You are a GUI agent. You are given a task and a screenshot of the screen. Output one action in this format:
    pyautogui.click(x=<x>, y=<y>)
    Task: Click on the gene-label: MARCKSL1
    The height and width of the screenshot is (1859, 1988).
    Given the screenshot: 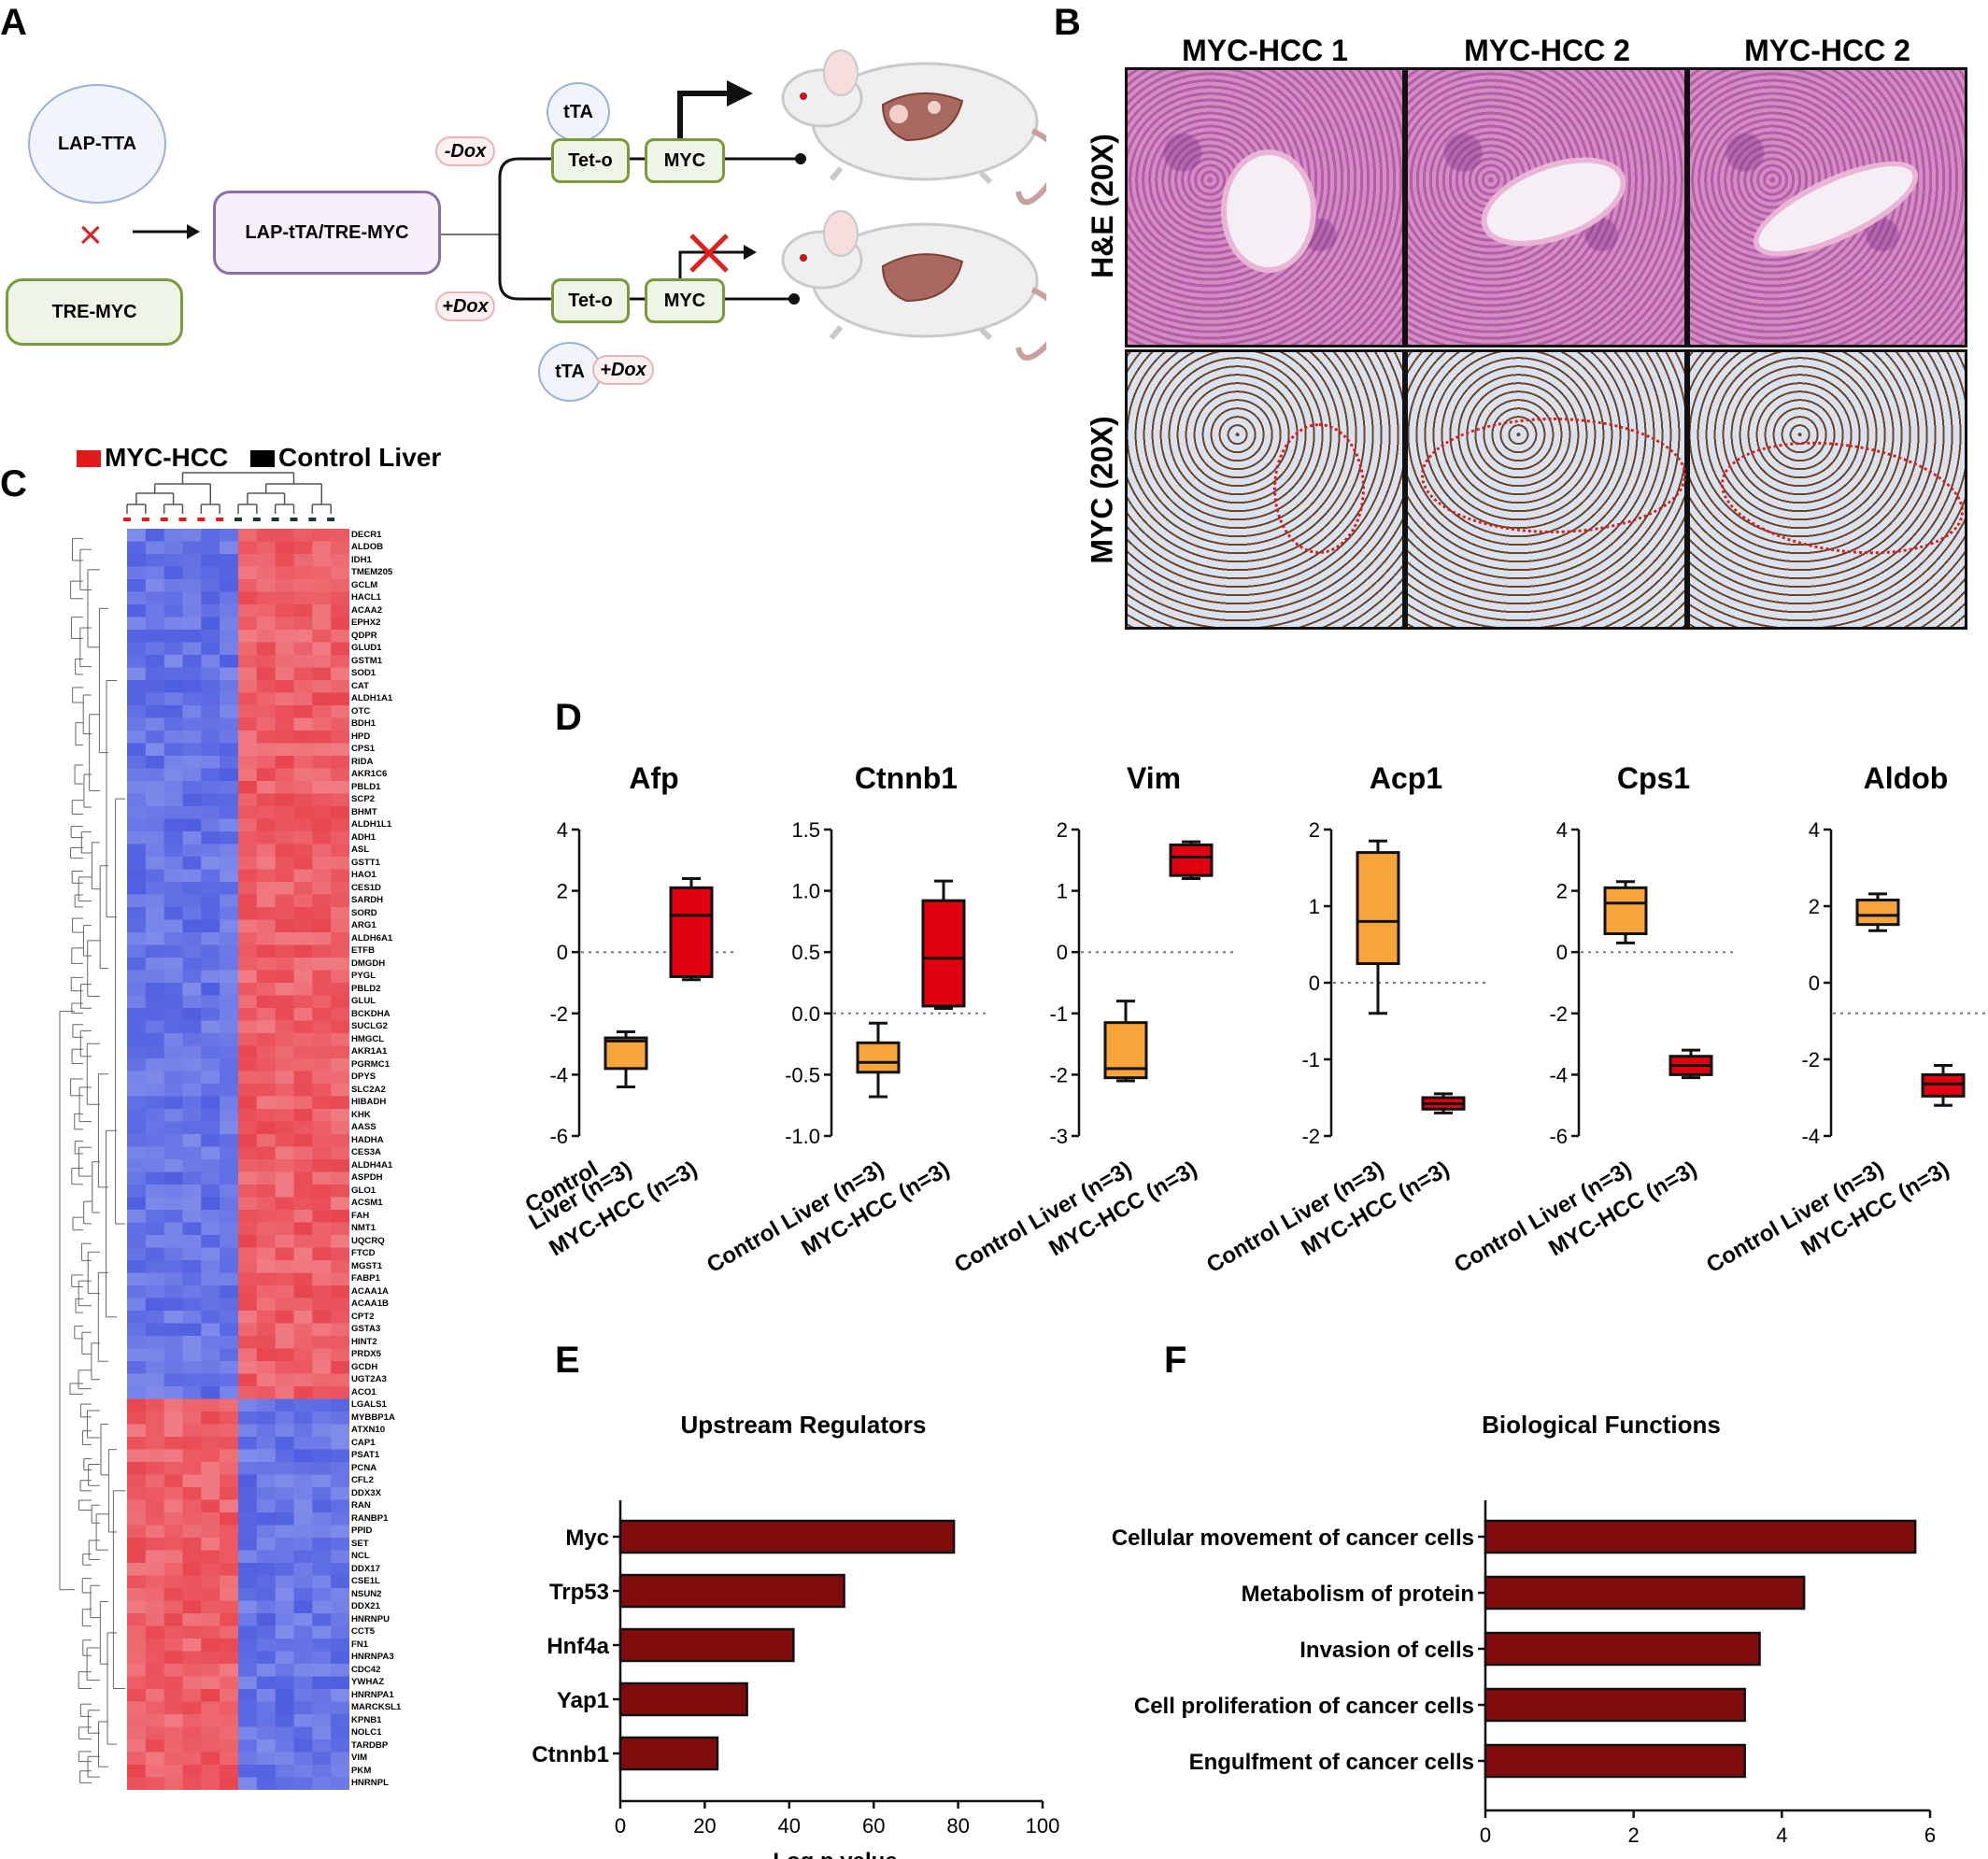 What is the action you would take?
    pyautogui.click(x=376, y=1707)
    